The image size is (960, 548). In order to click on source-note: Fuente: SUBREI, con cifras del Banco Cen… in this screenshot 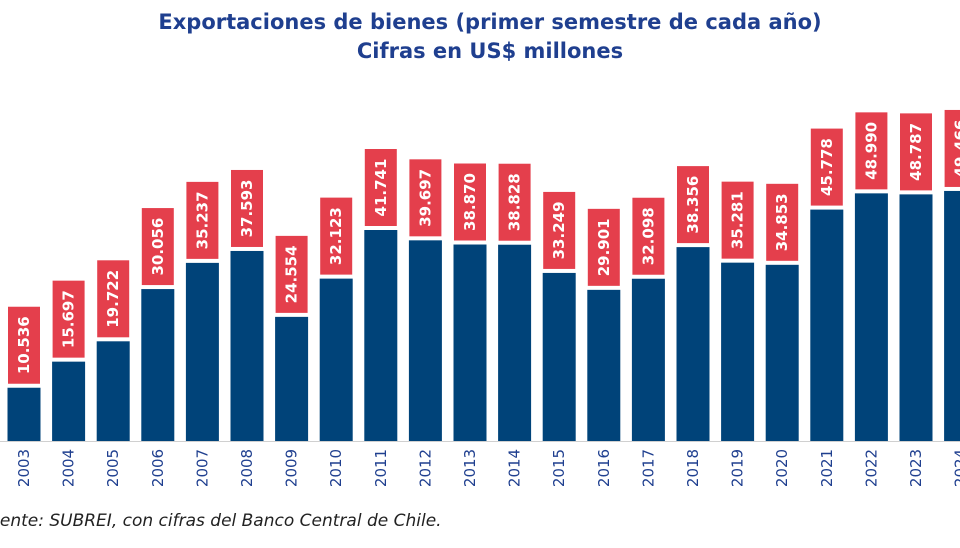, I will do `click(221, 521)`.